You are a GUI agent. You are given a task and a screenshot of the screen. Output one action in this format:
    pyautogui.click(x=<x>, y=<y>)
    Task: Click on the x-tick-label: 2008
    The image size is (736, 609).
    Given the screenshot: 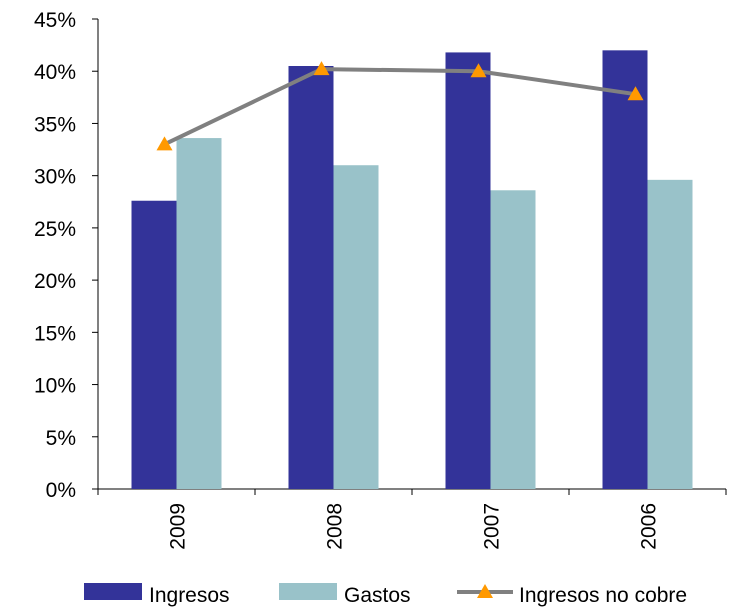 What is the action you would take?
    pyautogui.click(x=335, y=526)
    